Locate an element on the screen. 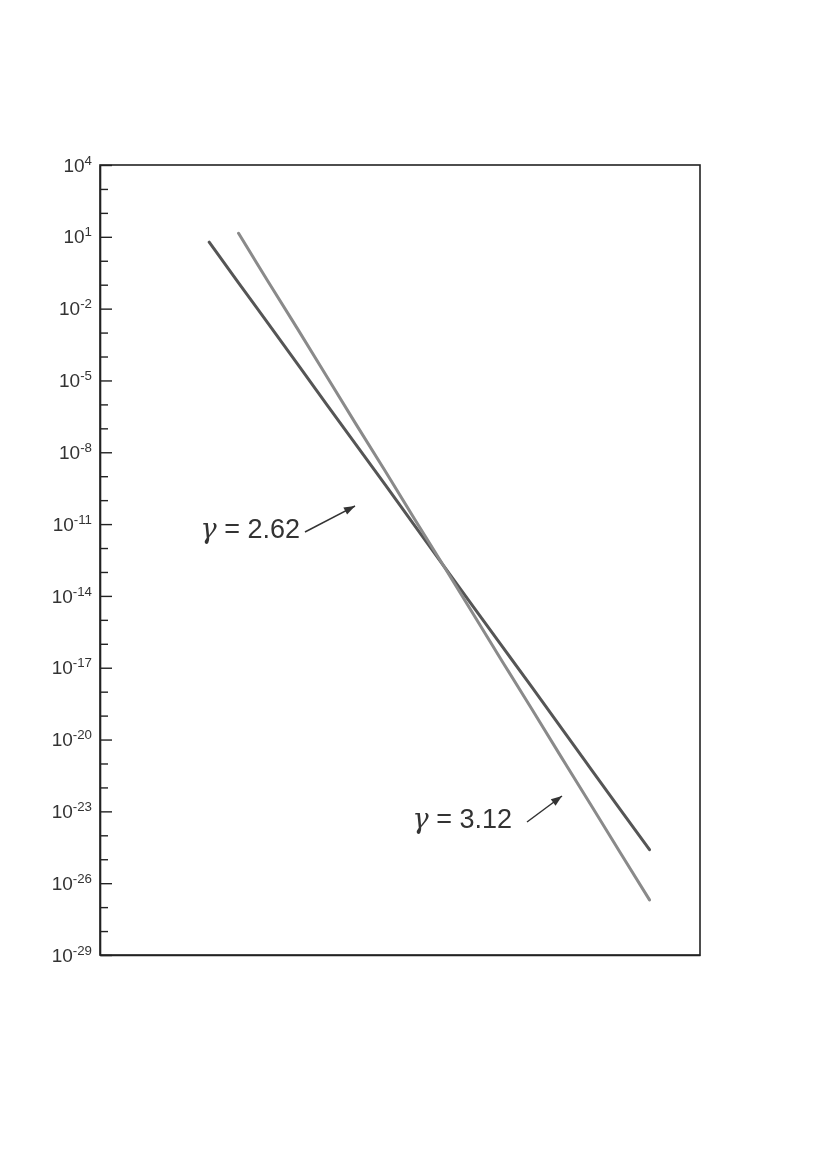 The width and height of the screenshot is (817, 1149). y-tick-label: 10$^{-11}$ is located at coordinates (72, 523).